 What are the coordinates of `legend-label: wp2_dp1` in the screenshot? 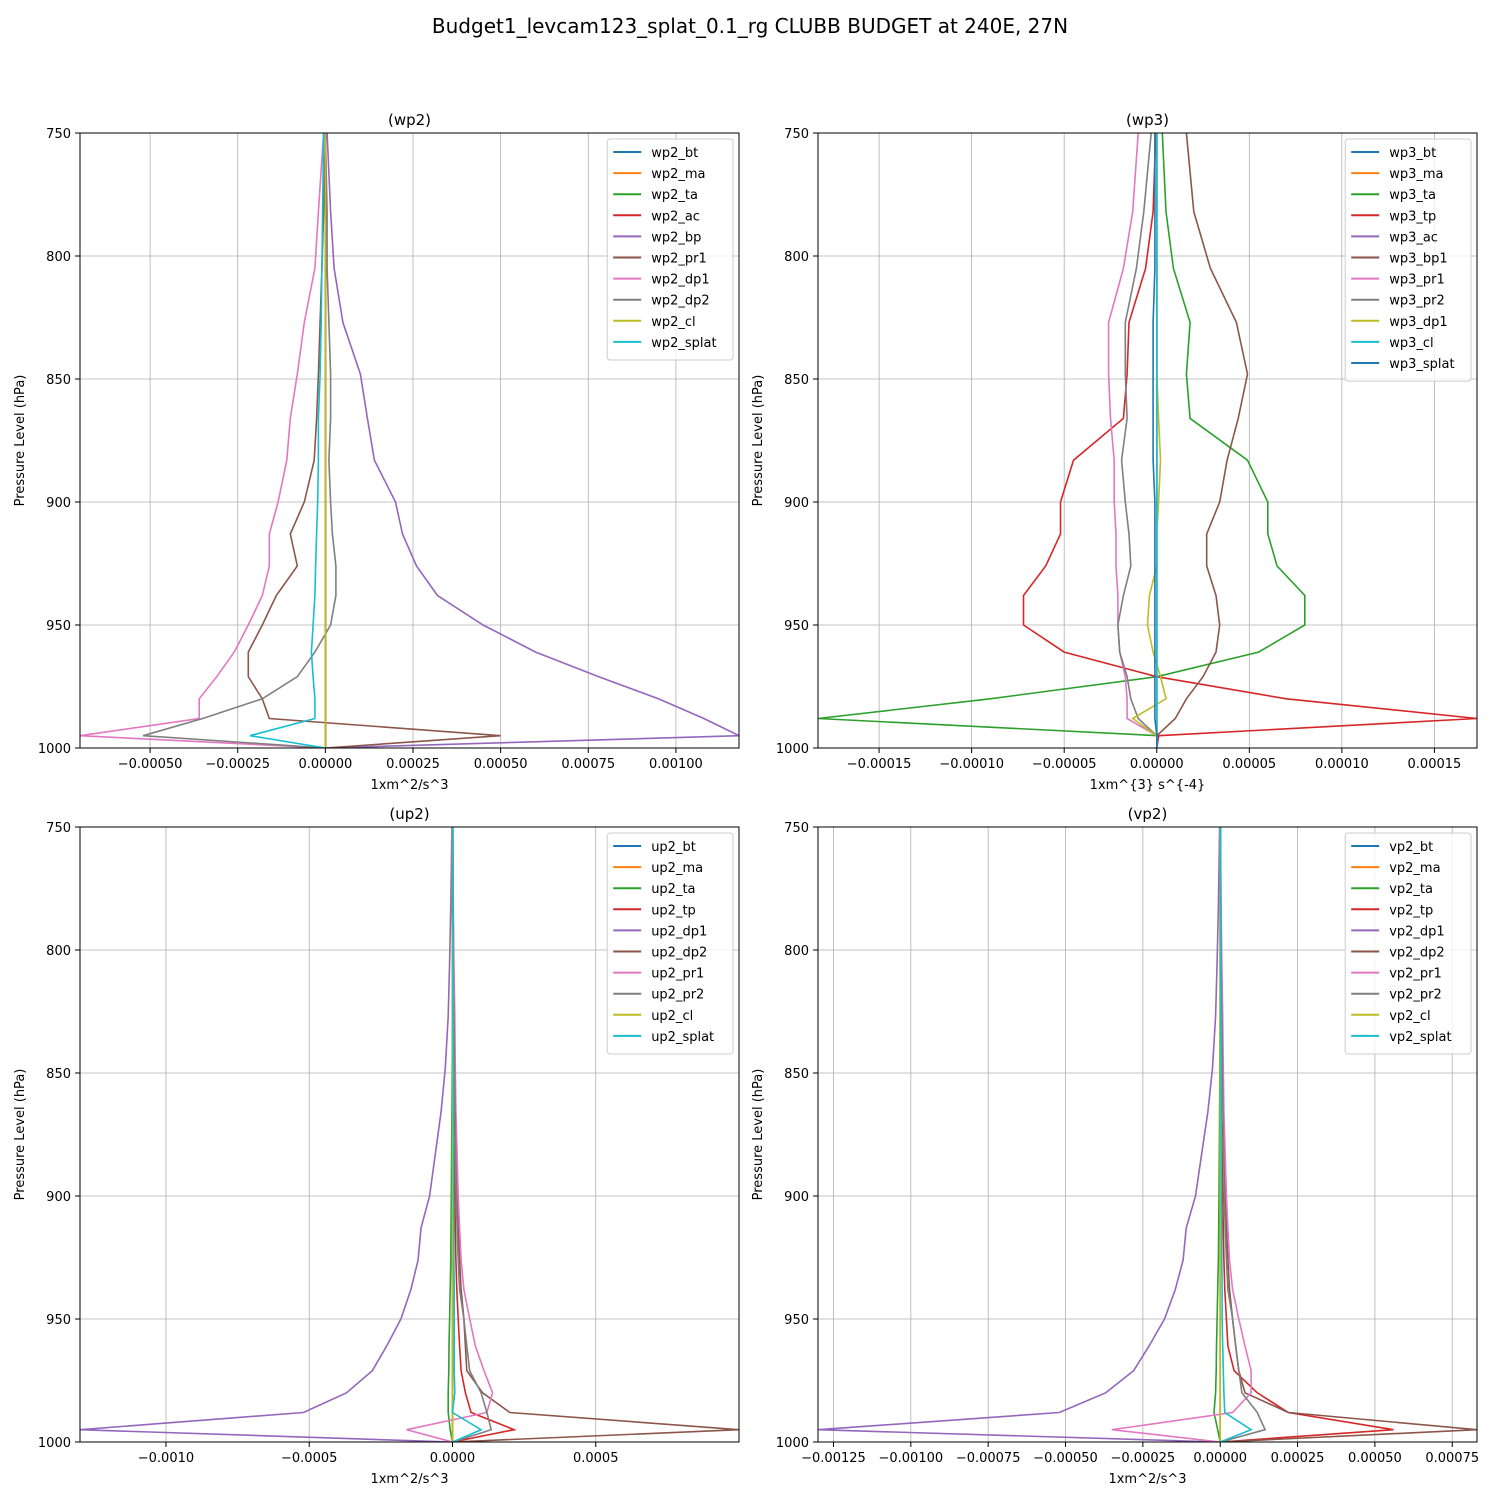 It's located at (680, 280).